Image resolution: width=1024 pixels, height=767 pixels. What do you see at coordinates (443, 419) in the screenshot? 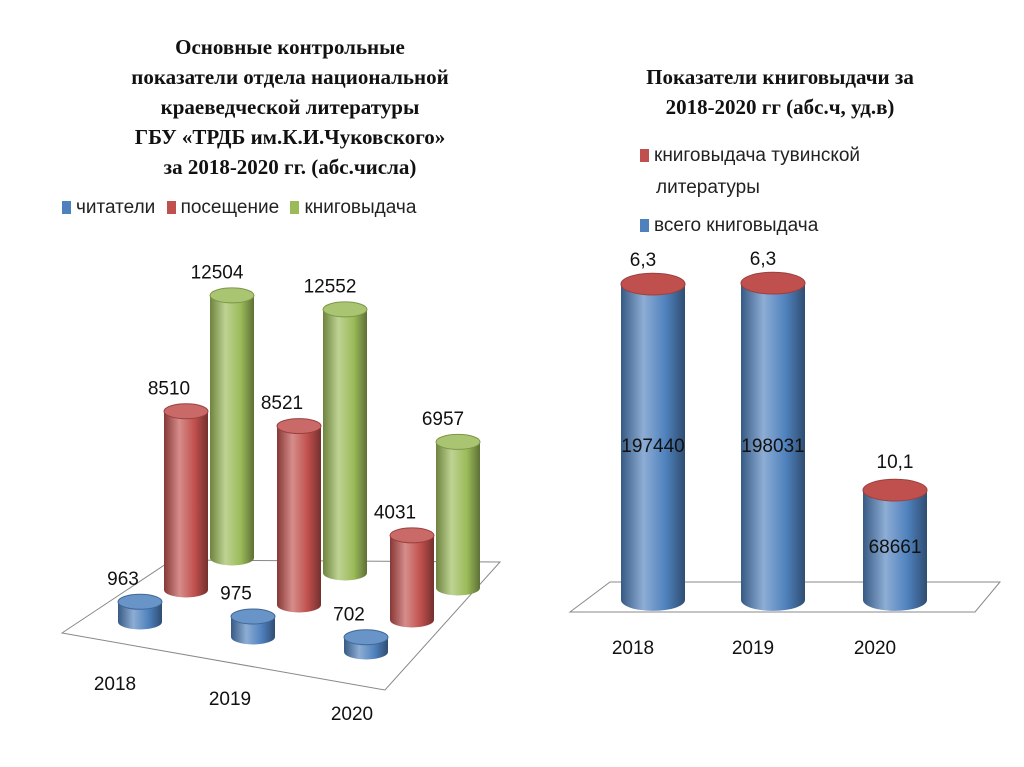
I see `left-data-label: 6957` at bounding box center [443, 419].